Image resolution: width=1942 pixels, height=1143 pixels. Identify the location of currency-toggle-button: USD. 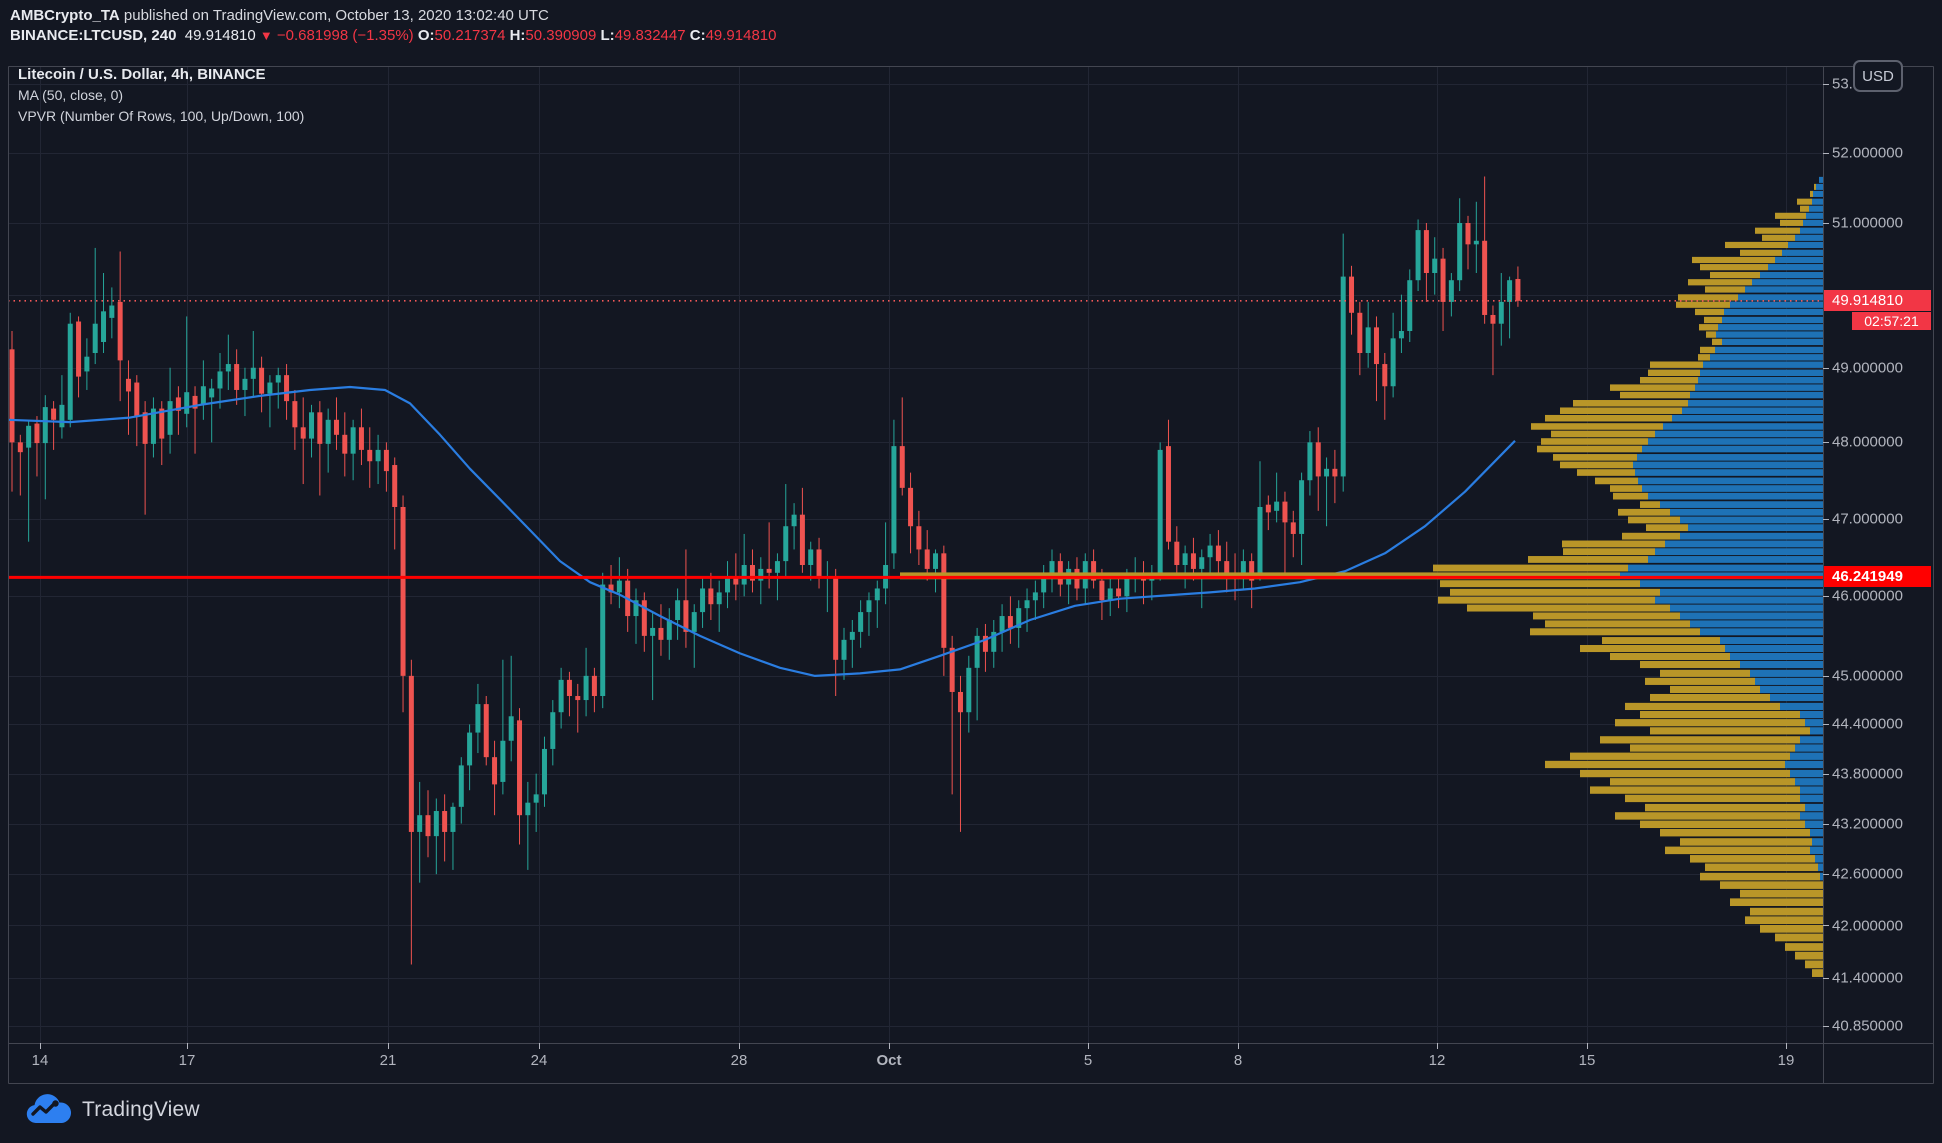
(1878, 76).